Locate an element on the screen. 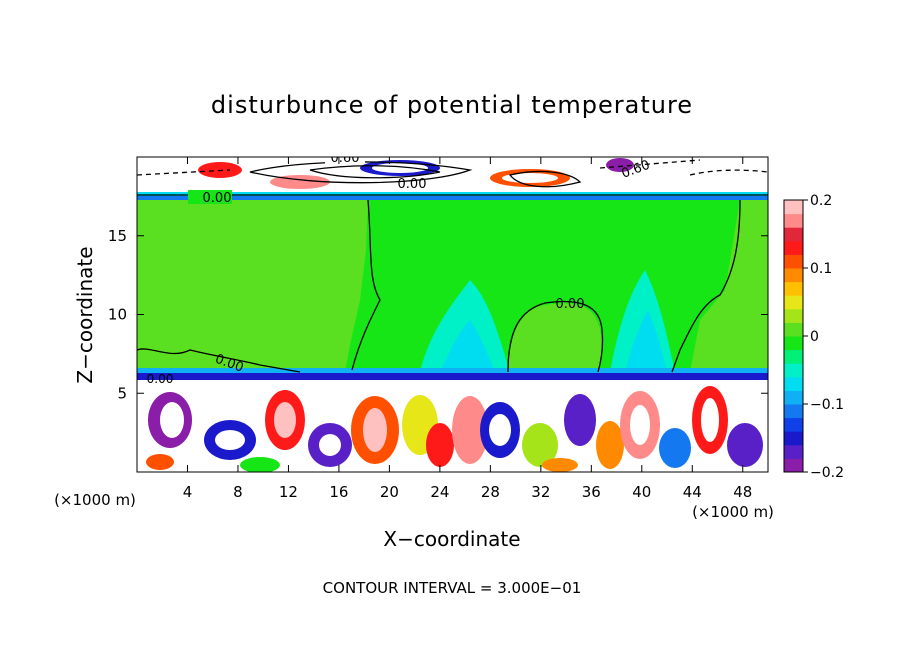  x-tick-label: 8 is located at coordinates (238, 492).